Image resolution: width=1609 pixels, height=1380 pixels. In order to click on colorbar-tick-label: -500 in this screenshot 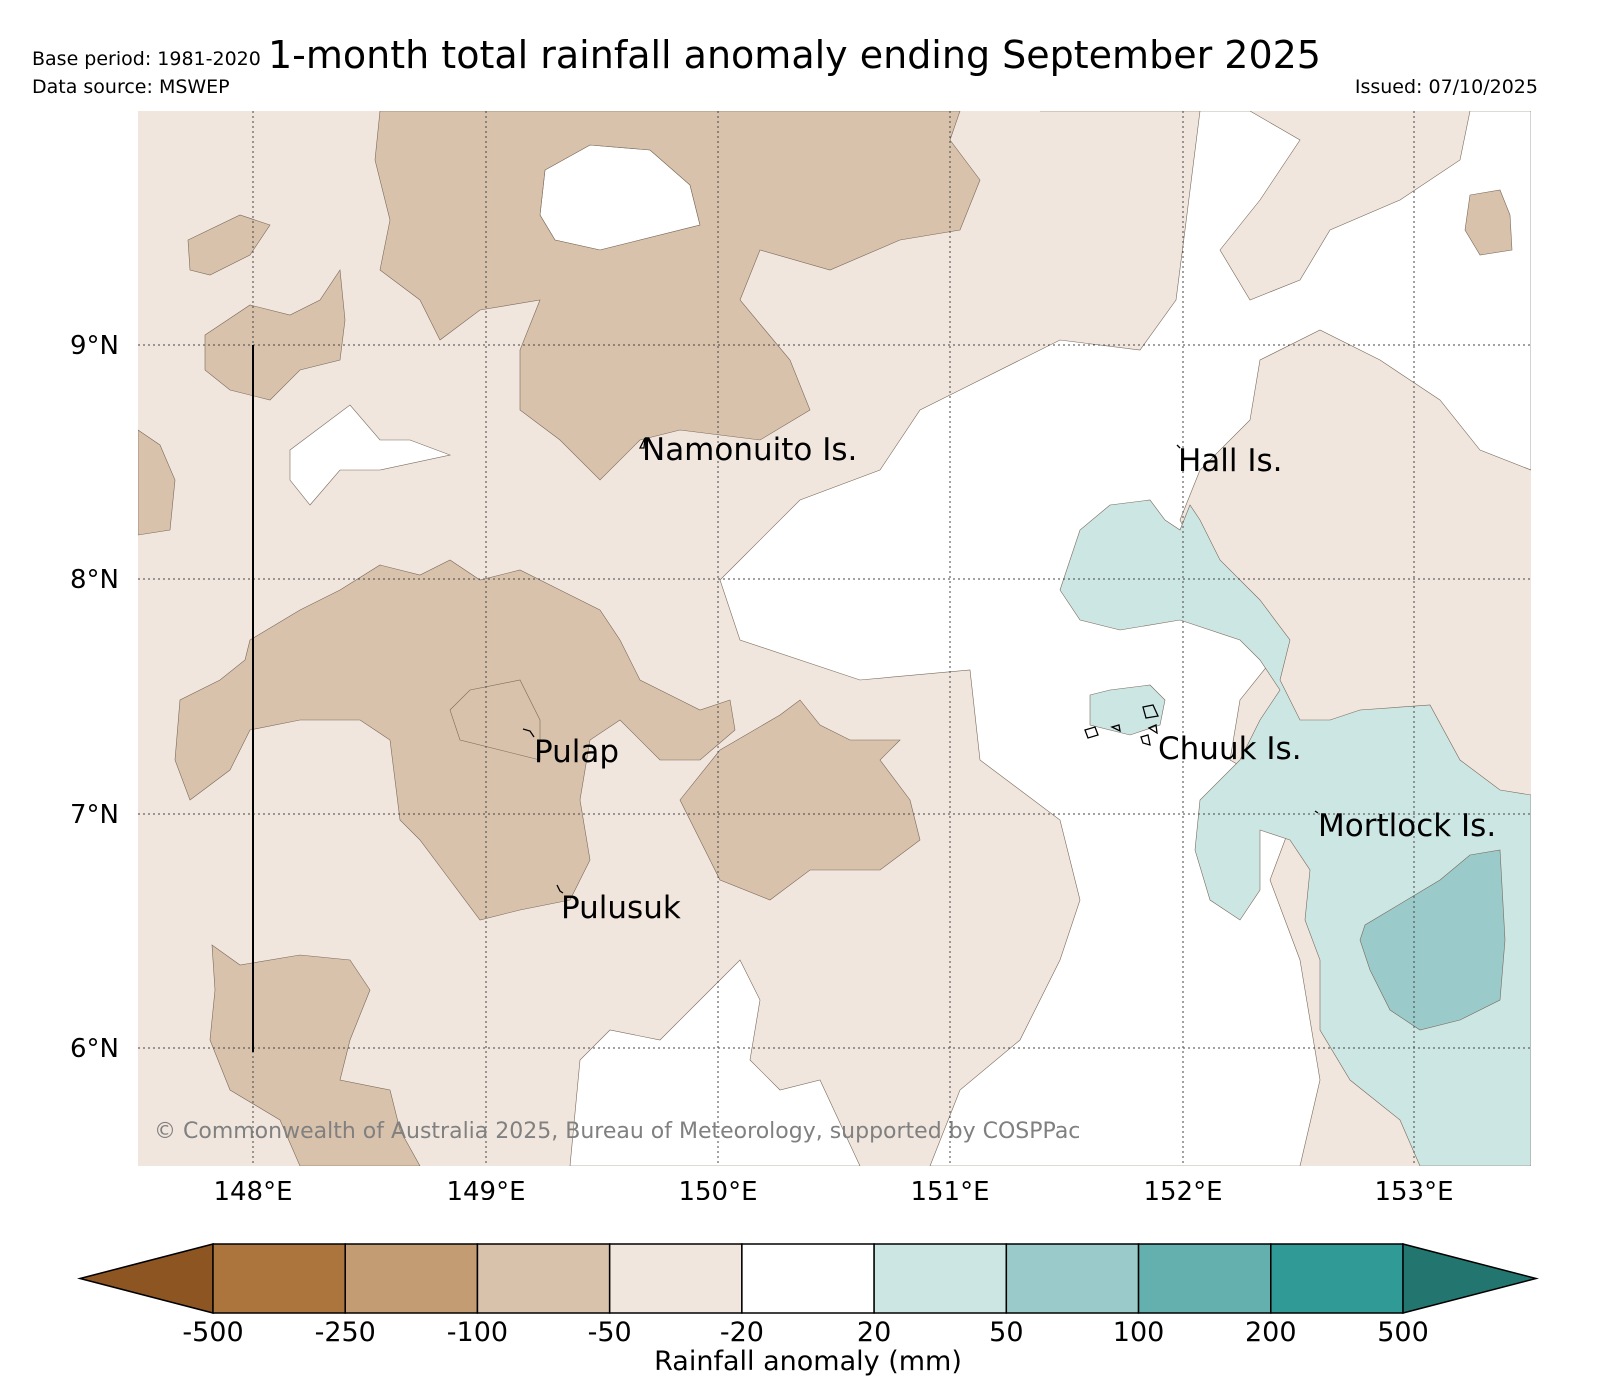, I will do `click(212, 1332)`.